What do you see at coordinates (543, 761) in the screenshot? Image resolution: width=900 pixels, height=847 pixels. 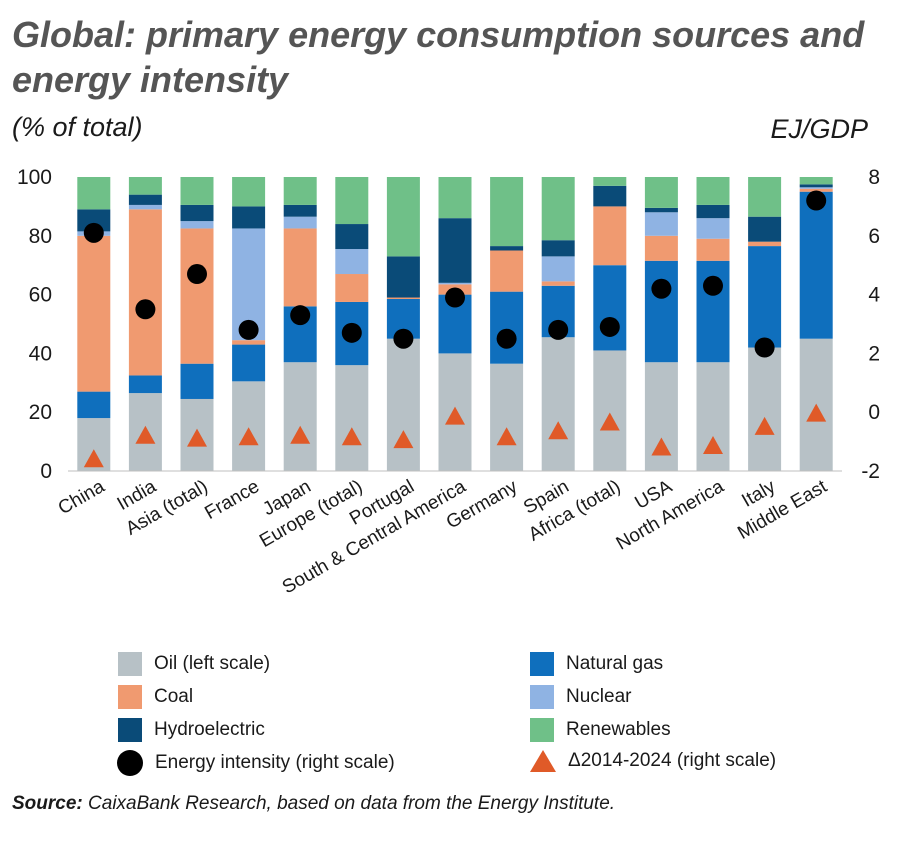 I see `legend-marker-delta` at bounding box center [543, 761].